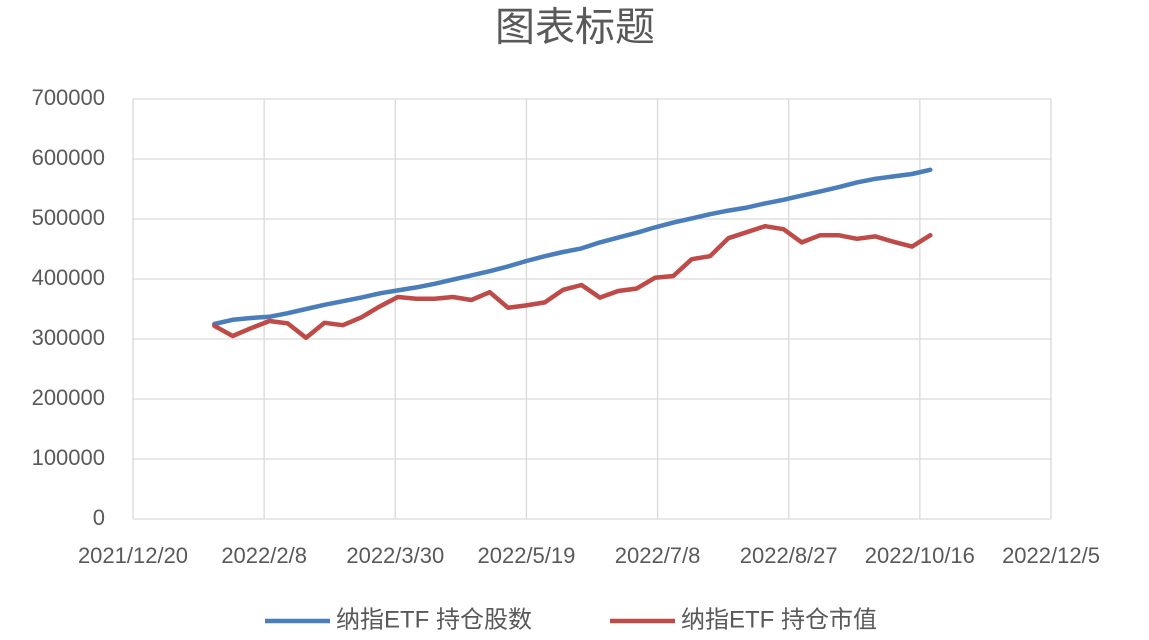 The image size is (1149, 640). I want to click on x-tick-label: 2022/3/30, so click(395, 555).